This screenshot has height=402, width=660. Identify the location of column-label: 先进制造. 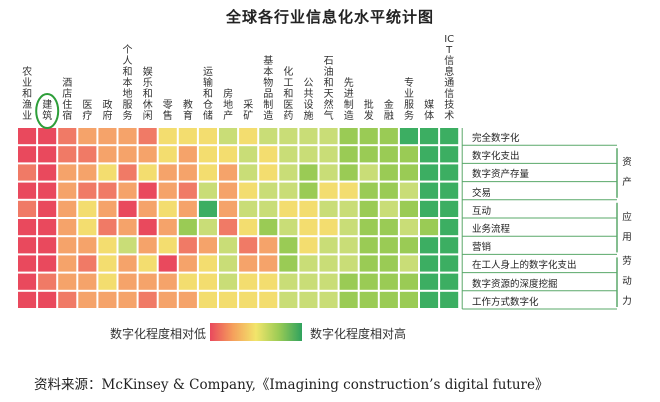
(348, 100).